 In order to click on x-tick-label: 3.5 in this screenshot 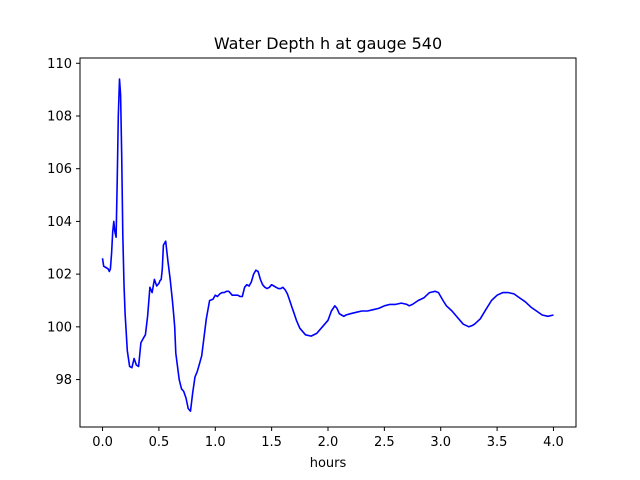, I will do `click(497, 442)`.